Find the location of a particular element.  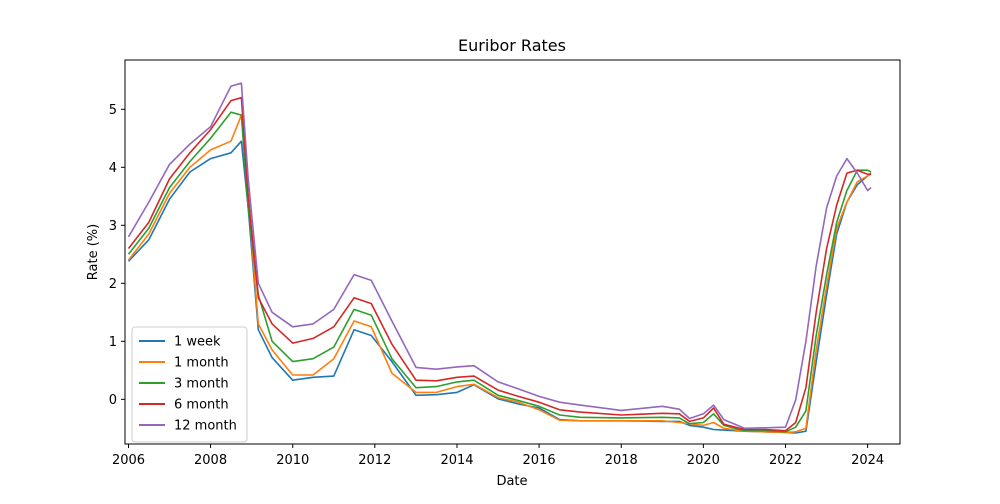

chart-title: Euribor Rates is located at coordinates (512, 45).